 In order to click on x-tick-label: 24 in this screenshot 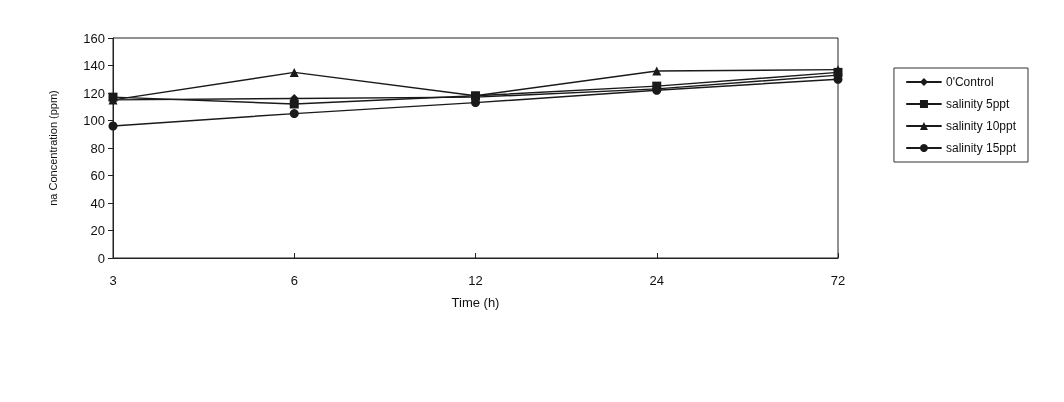, I will do `click(656, 280)`.